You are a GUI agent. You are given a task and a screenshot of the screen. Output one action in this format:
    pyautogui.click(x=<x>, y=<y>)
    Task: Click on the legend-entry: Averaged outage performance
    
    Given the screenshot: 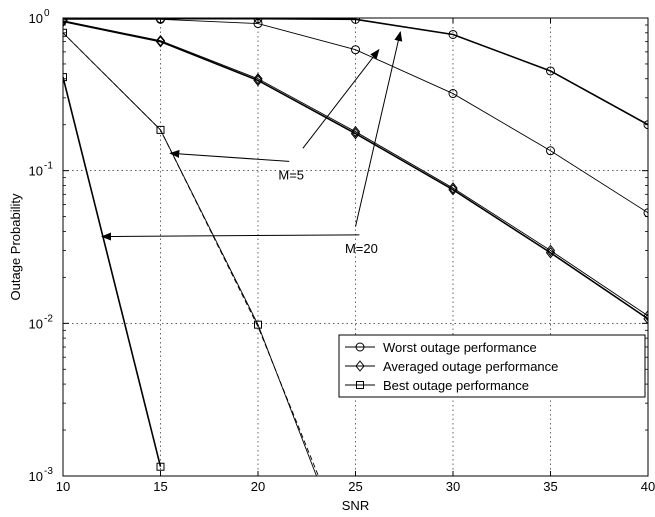 What is the action you would take?
    pyautogui.click(x=451, y=366)
    